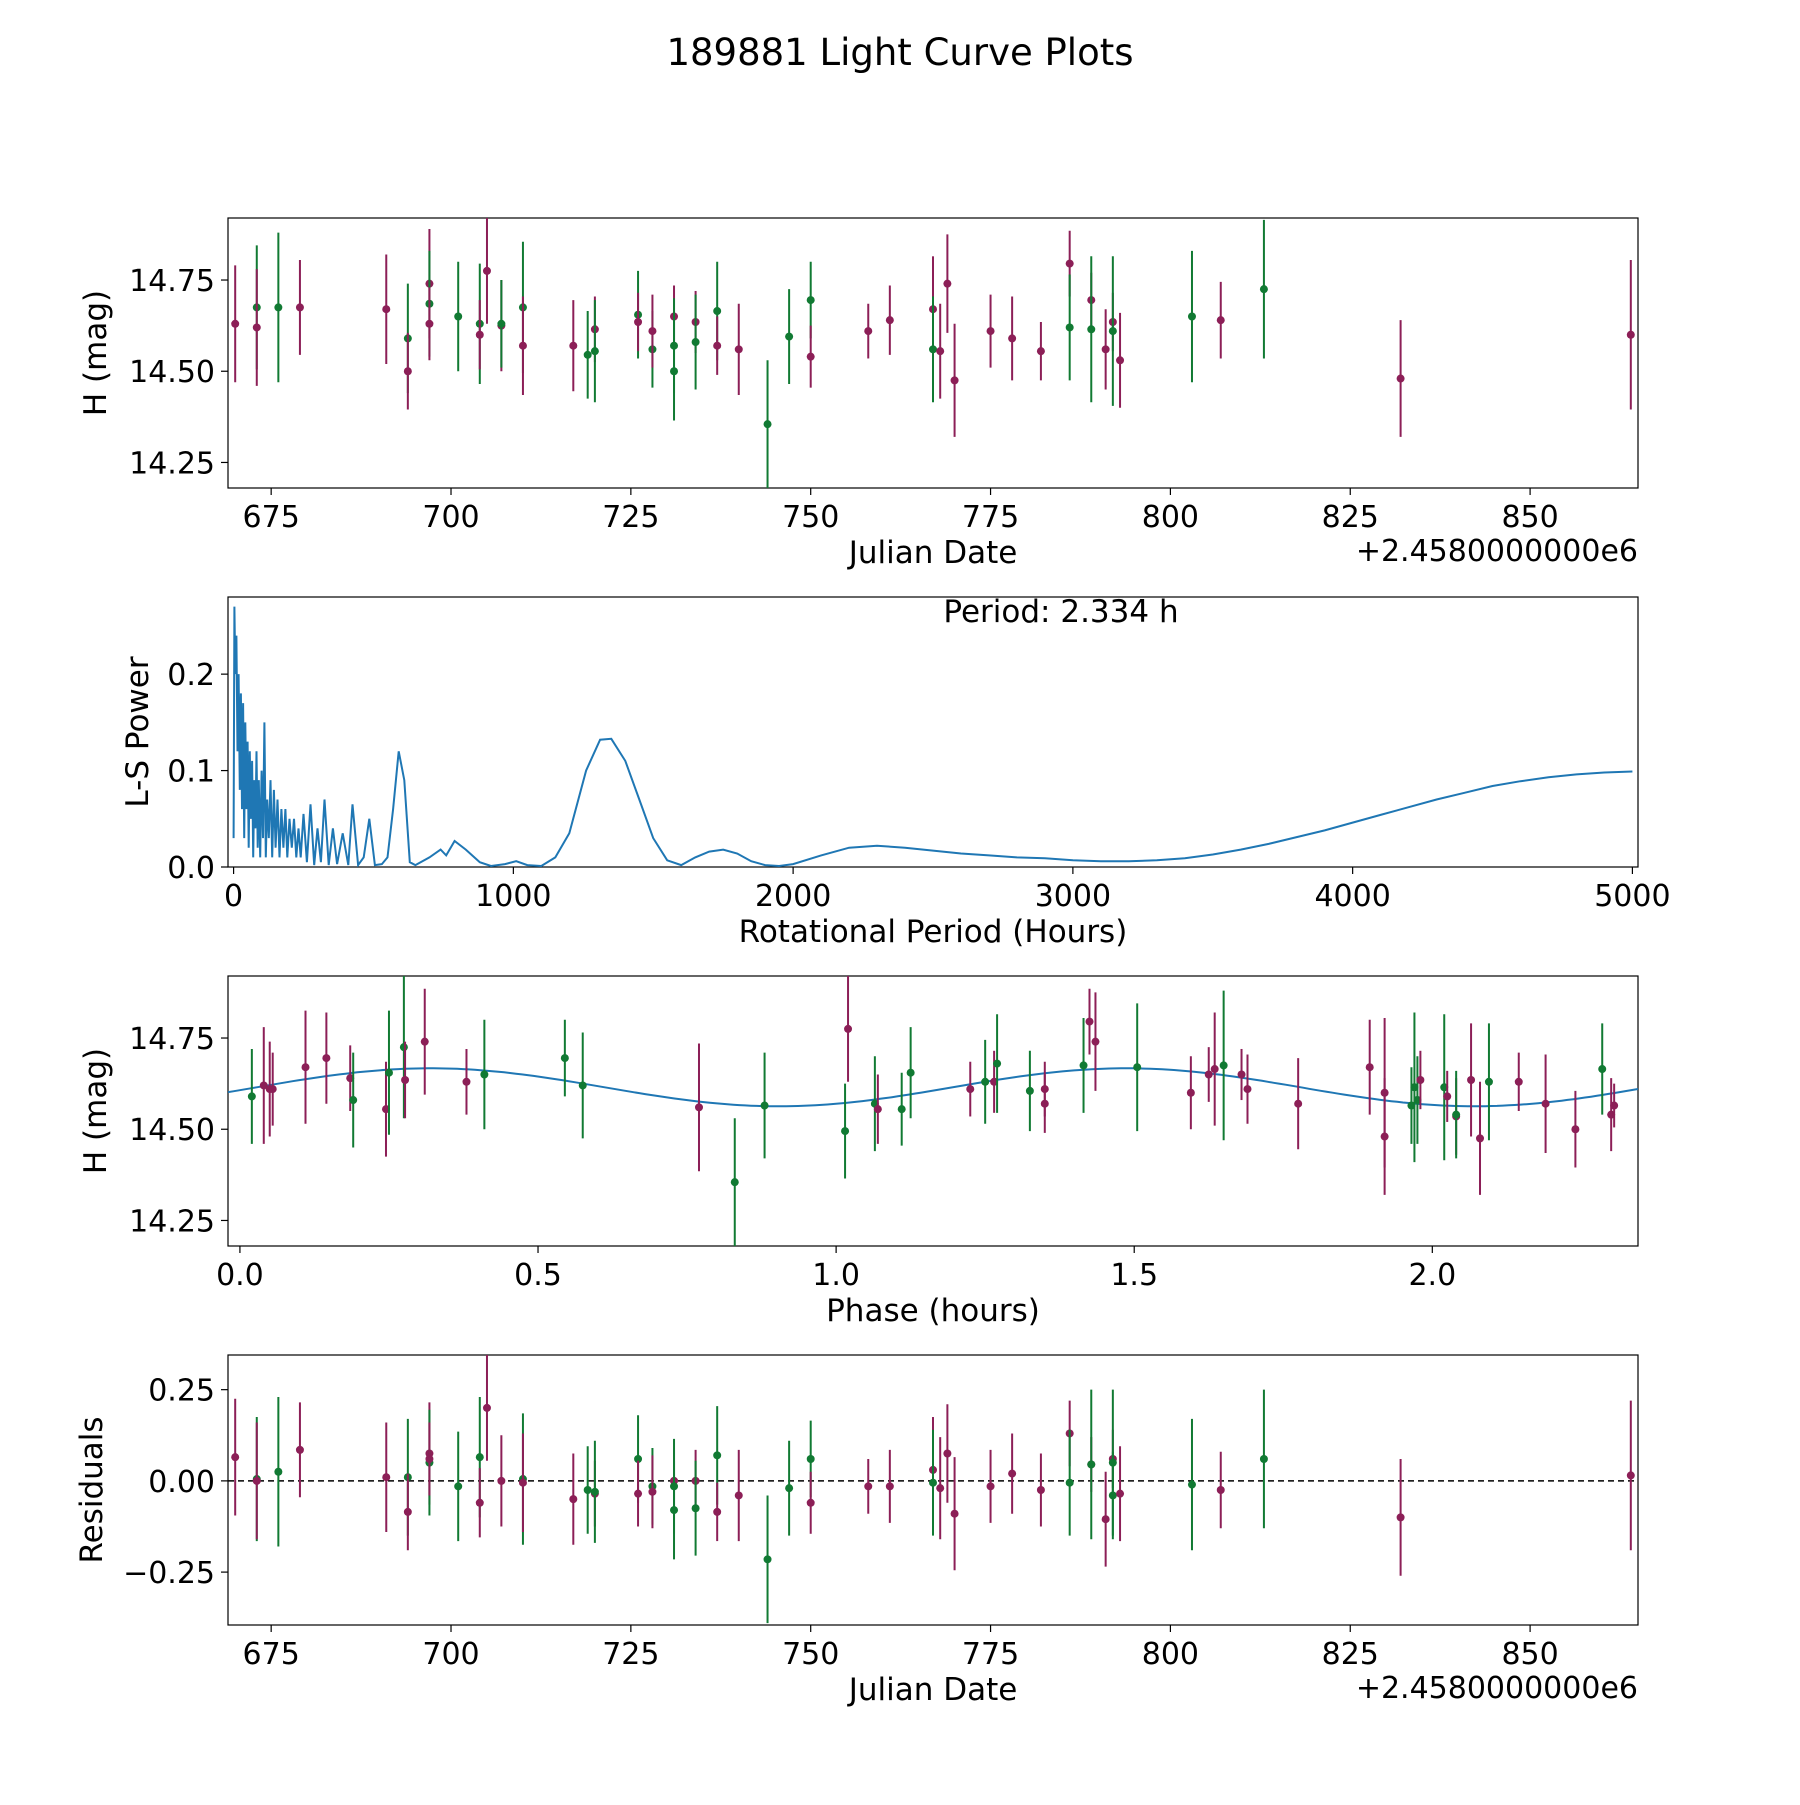 This screenshot has width=1800, height=1805. Describe the element at coordinates (138, 731) in the screenshot. I see `periodogram-ylabel: L-S Power` at that location.